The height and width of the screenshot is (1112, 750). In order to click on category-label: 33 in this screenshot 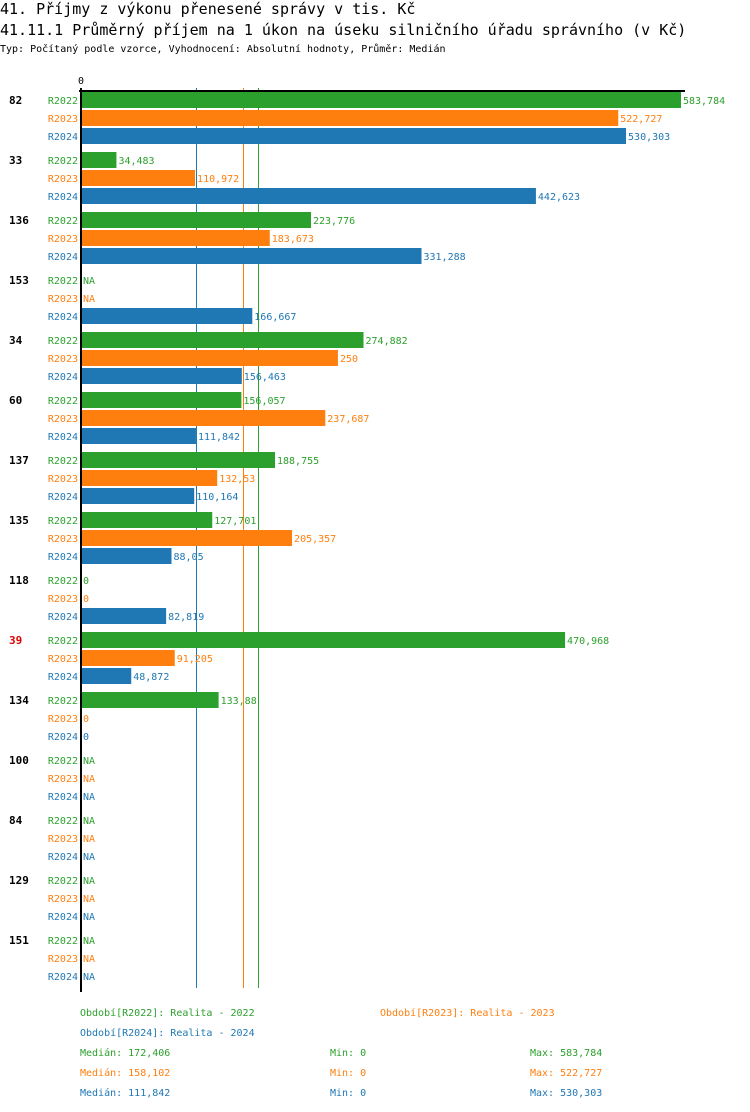, I will do `click(15, 160)`.